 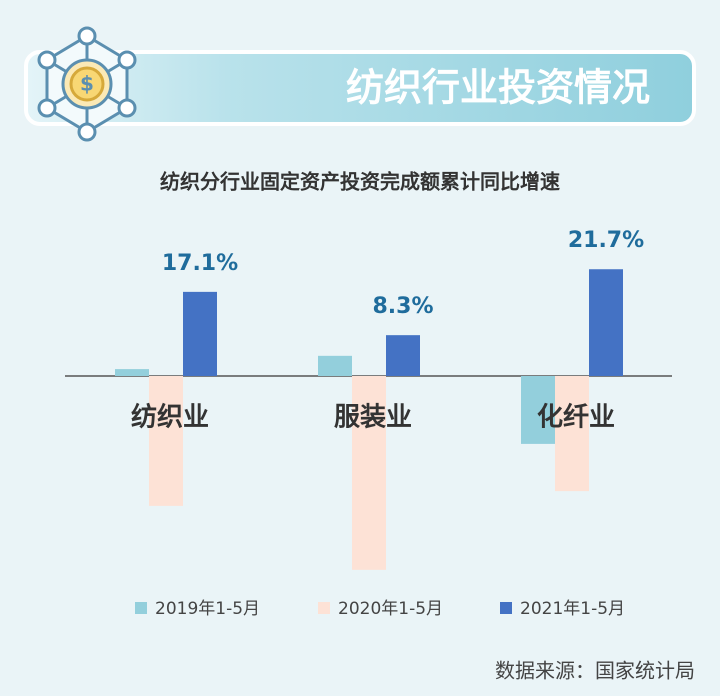 What do you see at coordinates (360, 182) in the screenshot?
I see `chart-title: 纺织分行业固定资产投资完成额累计同比增速` at bounding box center [360, 182].